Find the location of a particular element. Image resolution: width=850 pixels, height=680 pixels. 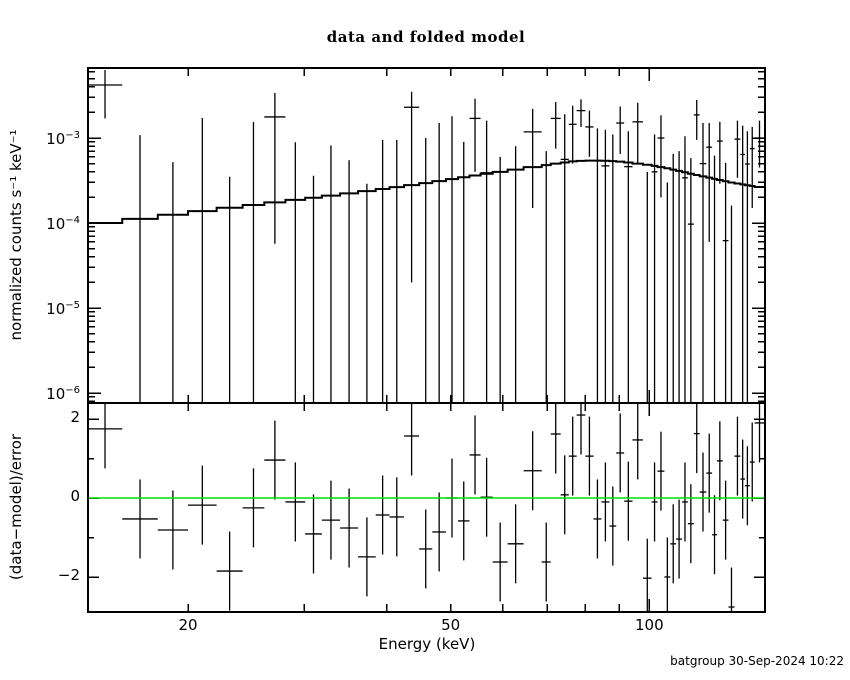

x-tick-label-20: 20 is located at coordinates (188, 625).